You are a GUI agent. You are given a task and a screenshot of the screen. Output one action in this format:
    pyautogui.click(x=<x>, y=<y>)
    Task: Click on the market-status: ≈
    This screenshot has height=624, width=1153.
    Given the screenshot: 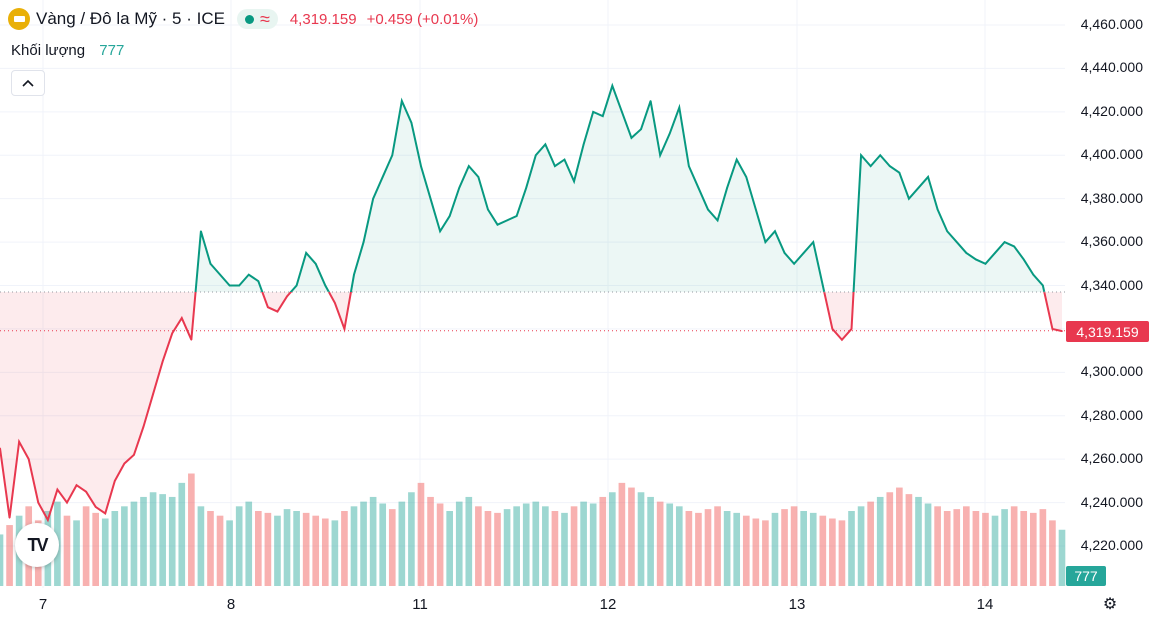 What is the action you would take?
    pyautogui.click(x=257, y=19)
    